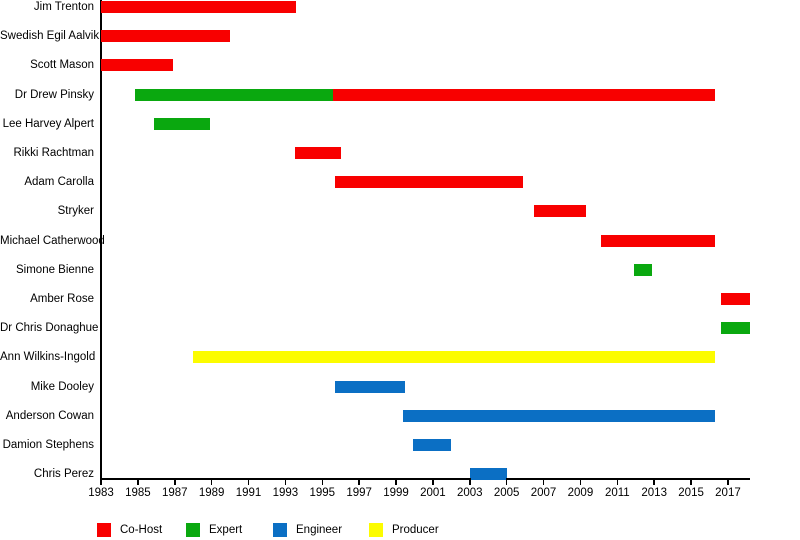  Describe the element at coordinates (49, 328) in the screenshot. I see `person-label: Dr Chris Donaghue` at that location.